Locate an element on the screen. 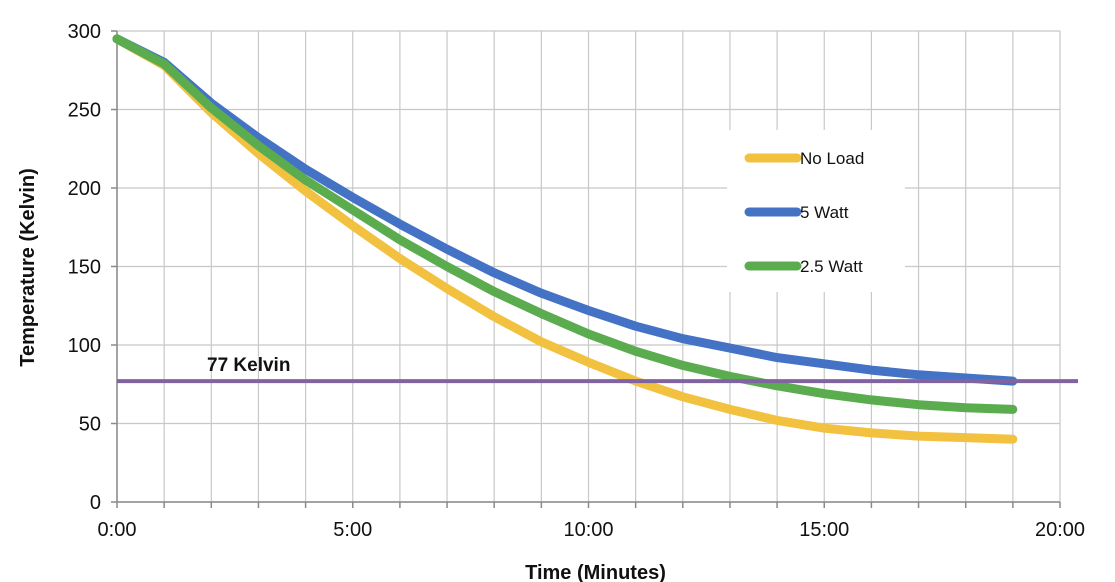  legend-label: No Load is located at coordinates (832, 158).